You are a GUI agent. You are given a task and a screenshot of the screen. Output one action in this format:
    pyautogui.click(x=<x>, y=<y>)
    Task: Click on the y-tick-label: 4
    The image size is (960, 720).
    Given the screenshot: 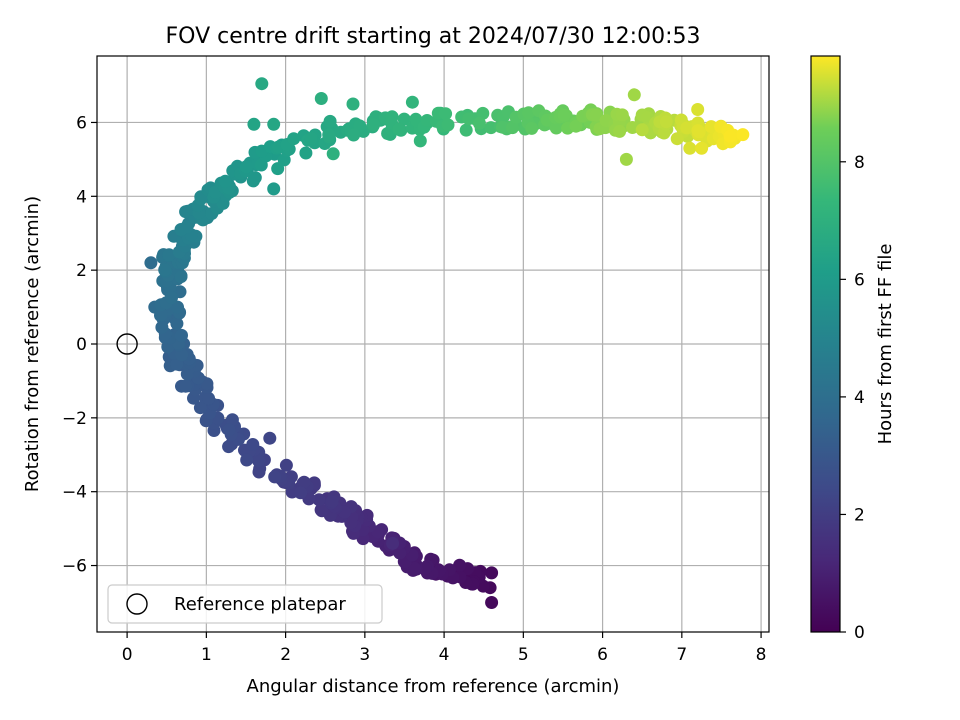 What is the action you would take?
    pyautogui.click(x=81, y=197)
    